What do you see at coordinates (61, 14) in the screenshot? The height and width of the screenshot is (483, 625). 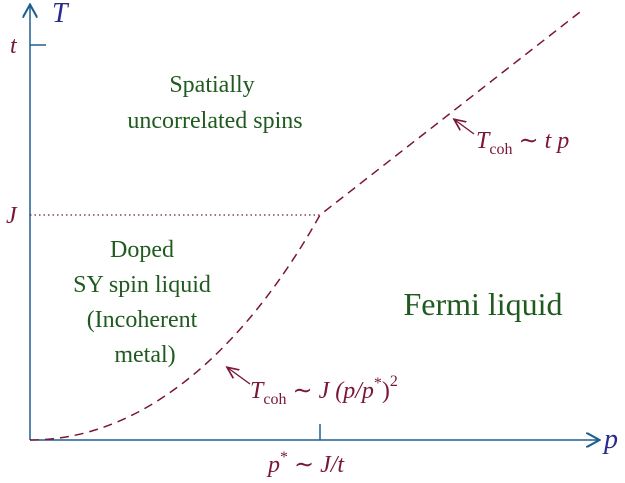 I see `y-axis-label: T` at bounding box center [61, 14].